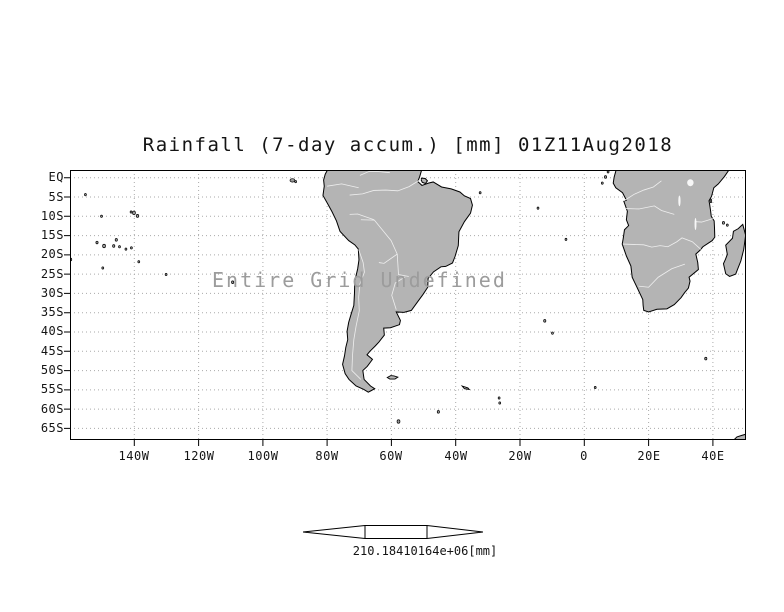 The image size is (784, 612). I want to click on lat-tick-label: 5S, so click(56, 197).